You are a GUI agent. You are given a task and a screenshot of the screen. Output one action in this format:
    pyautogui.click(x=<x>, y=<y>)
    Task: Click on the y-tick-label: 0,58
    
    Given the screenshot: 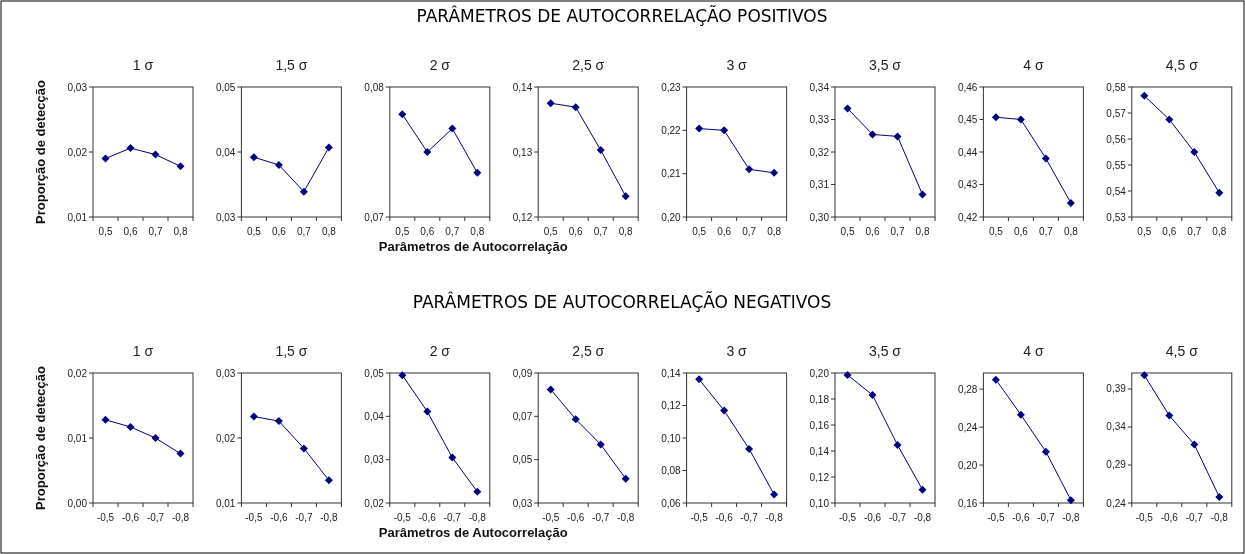 What is the action you would take?
    pyautogui.click(x=1116, y=87)
    